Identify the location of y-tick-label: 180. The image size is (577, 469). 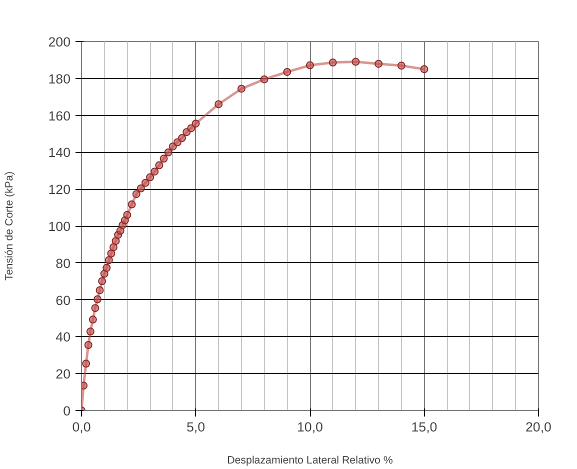
(59, 78).